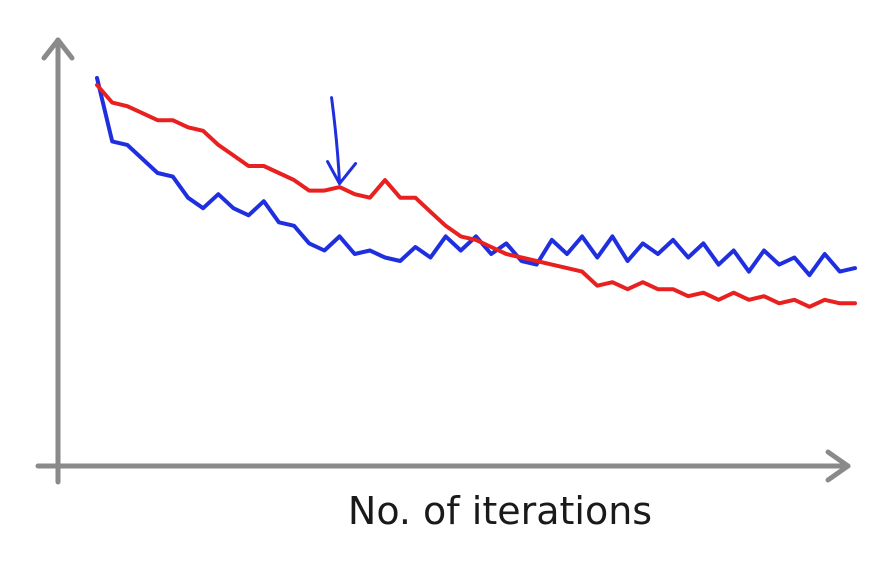 The height and width of the screenshot is (566, 892). What do you see at coordinates (443, 466) in the screenshot?
I see `x-axis` at bounding box center [443, 466].